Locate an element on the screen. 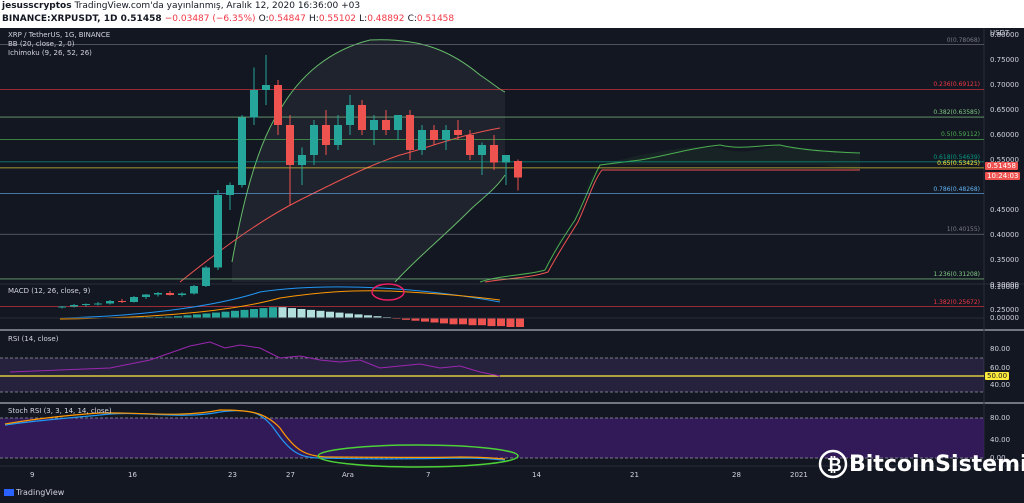 This screenshot has height=503, width=1024. fib-label: 0.236(0.69121) is located at coordinates (956, 85).